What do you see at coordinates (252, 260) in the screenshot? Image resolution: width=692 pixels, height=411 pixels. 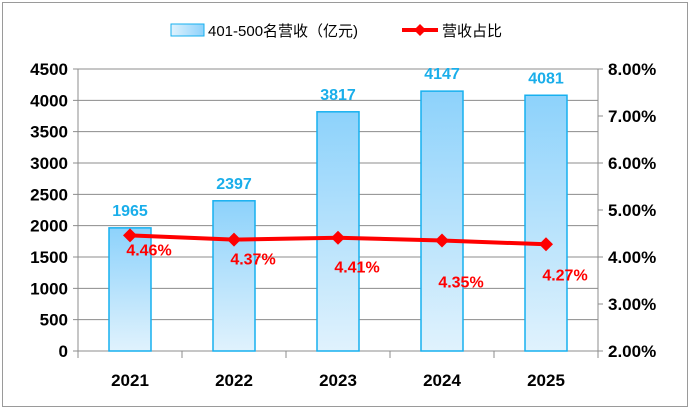 I see `line-value-label: 4.37%` at bounding box center [252, 260].